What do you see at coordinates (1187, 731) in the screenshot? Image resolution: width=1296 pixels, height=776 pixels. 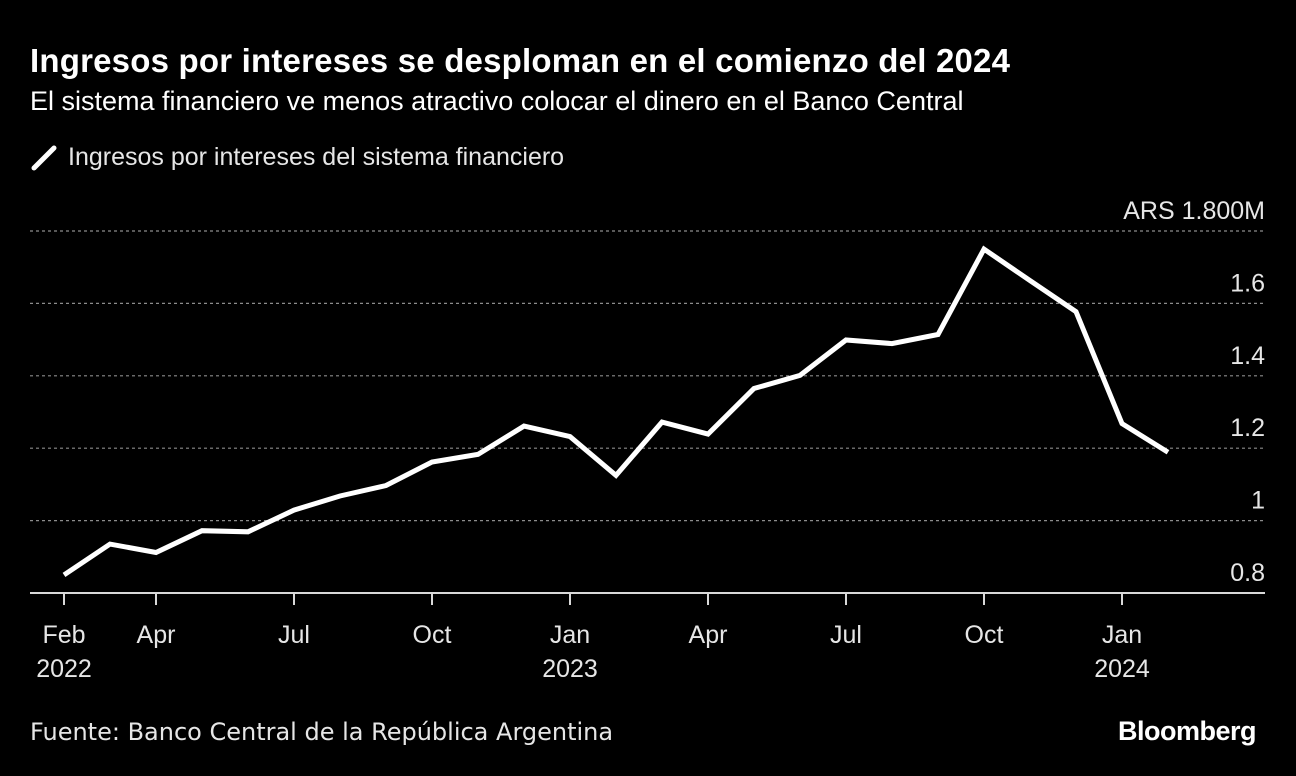 I see `bloomberg-logo: Bloomberg` at bounding box center [1187, 731].